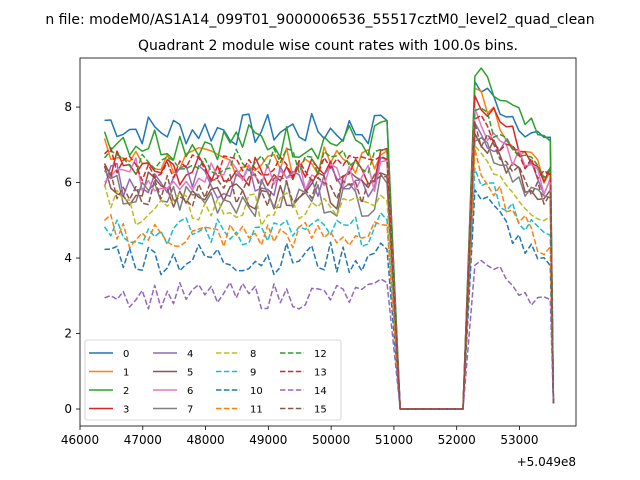 This screenshot has height=480, width=640. I want to click on legend-label-6: 6, so click(190, 391).